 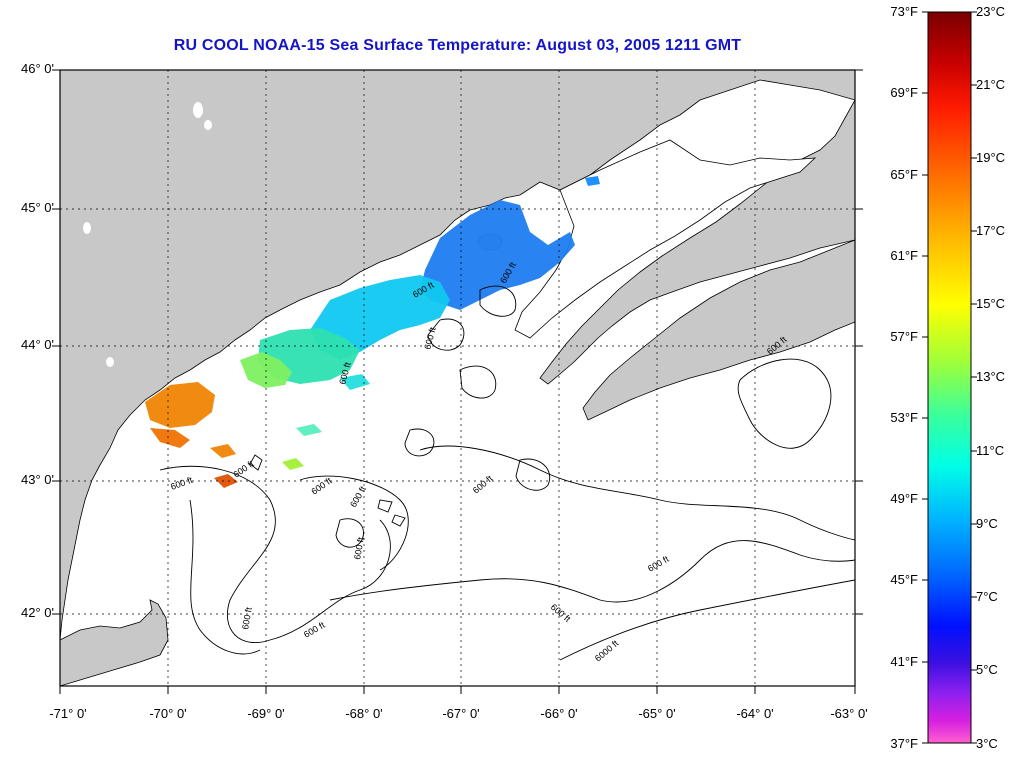 I want to click on colorbar, so click(x=949, y=377).